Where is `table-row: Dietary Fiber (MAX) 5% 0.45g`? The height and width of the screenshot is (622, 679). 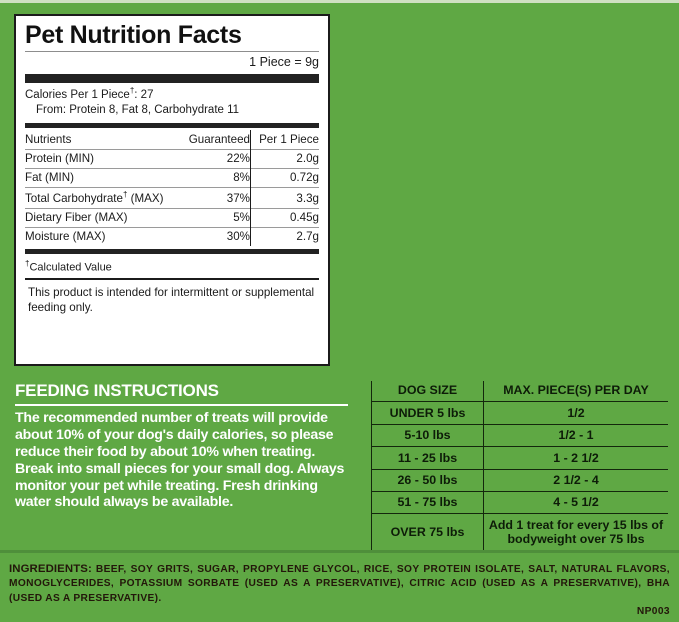
table-row: Dietary Fiber (MAX) 5% 0.45g is located at coordinates (172, 217).